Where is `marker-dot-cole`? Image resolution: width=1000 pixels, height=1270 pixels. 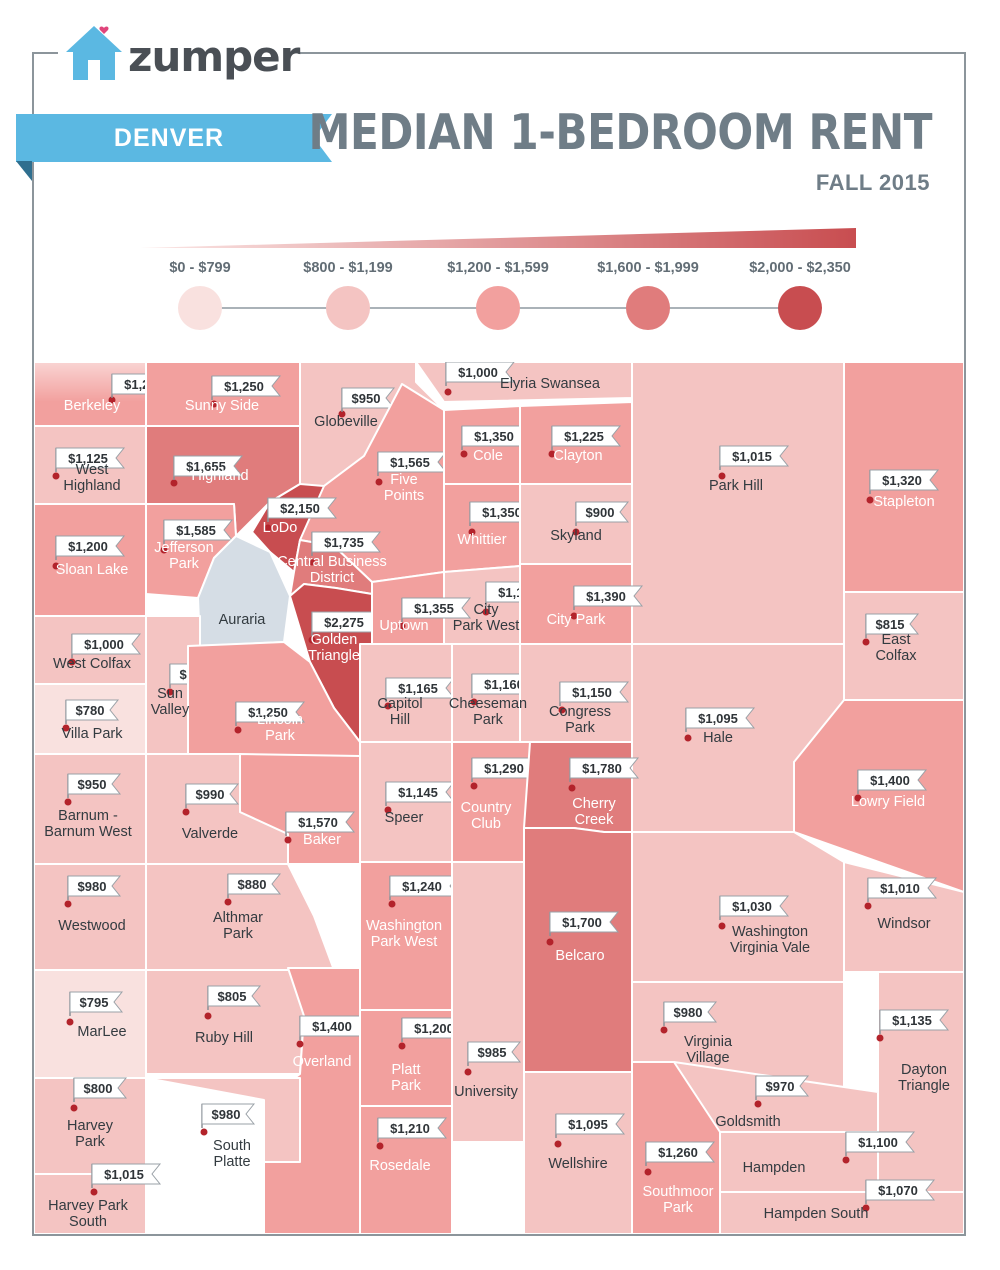 marker-dot-cole is located at coordinates (464, 454).